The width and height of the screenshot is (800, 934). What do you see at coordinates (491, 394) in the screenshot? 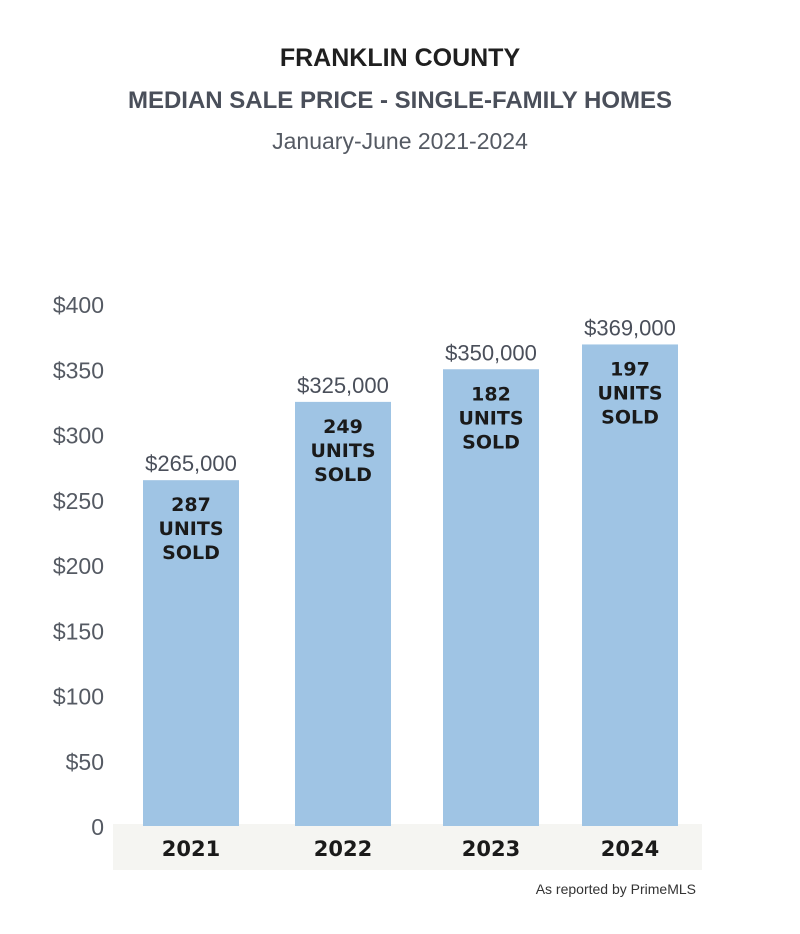
I see `bar-units-label: 182` at bounding box center [491, 394].